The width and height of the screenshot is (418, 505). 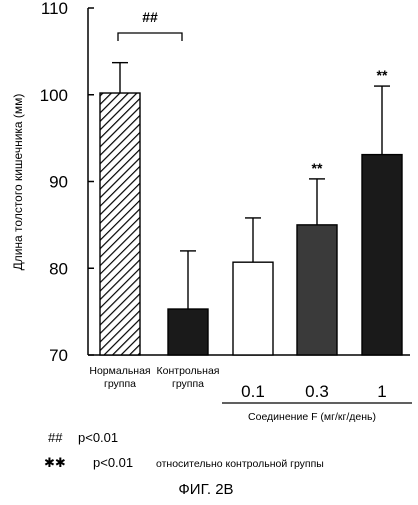 What do you see at coordinates (312, 417) in the screenshot?
I see `group-label: Соединение F (мг/кг/день)` at bounding box center [312, 417].